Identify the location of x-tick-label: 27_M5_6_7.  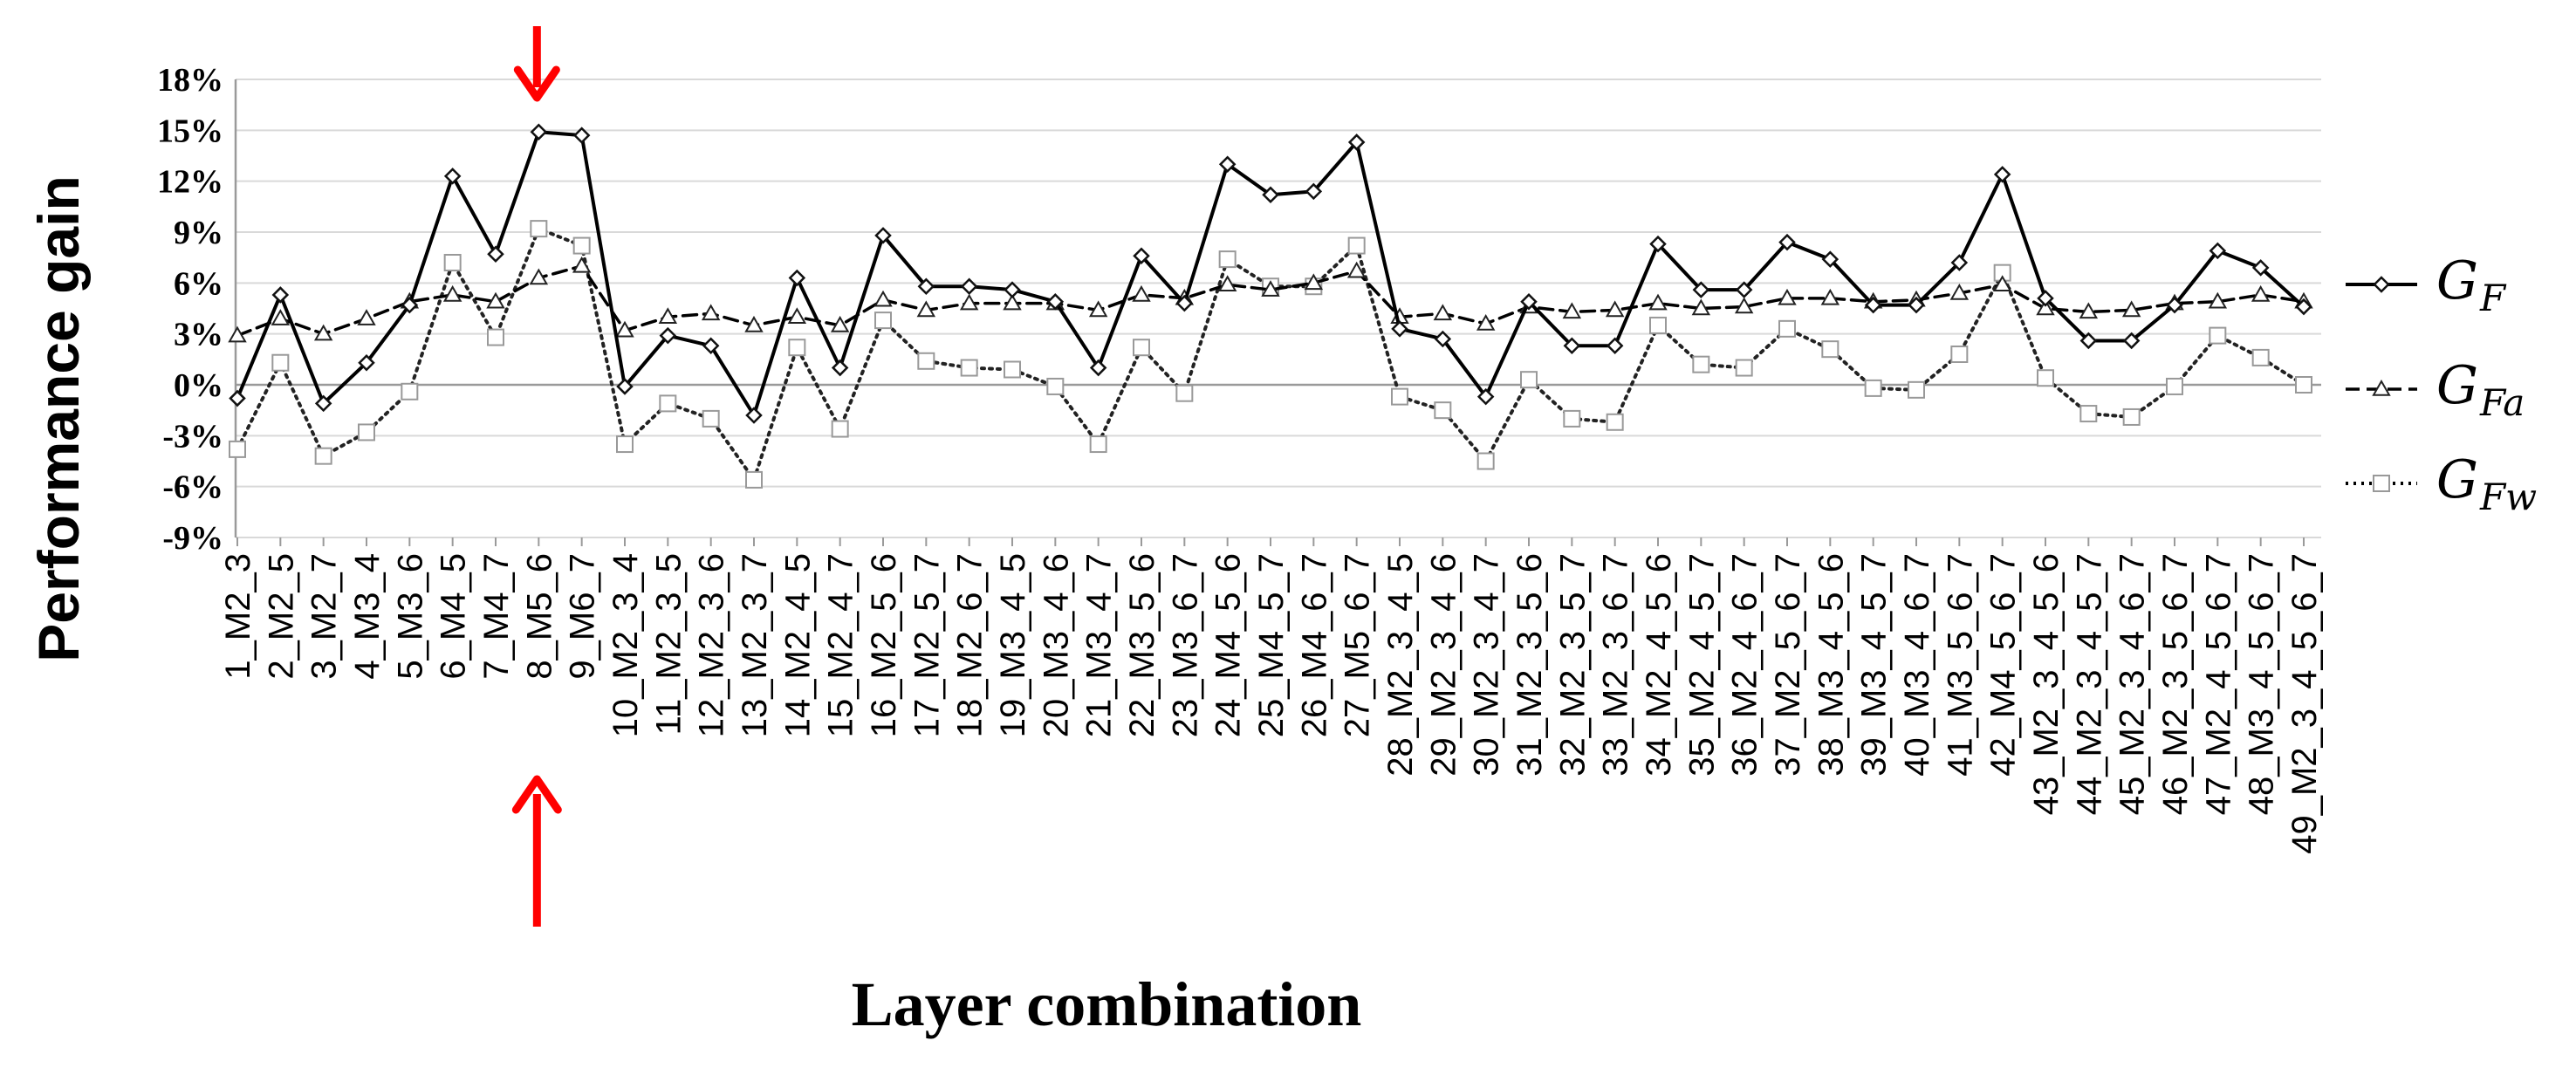
(1358, 645).